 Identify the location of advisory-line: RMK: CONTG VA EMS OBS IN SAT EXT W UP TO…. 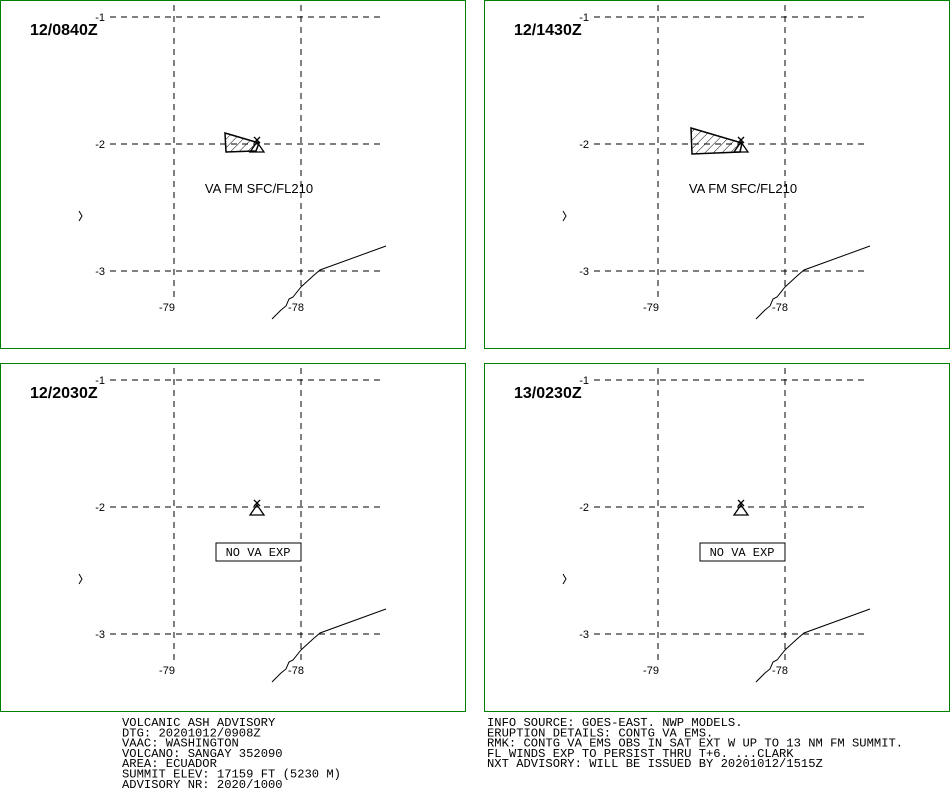
(695, 744).